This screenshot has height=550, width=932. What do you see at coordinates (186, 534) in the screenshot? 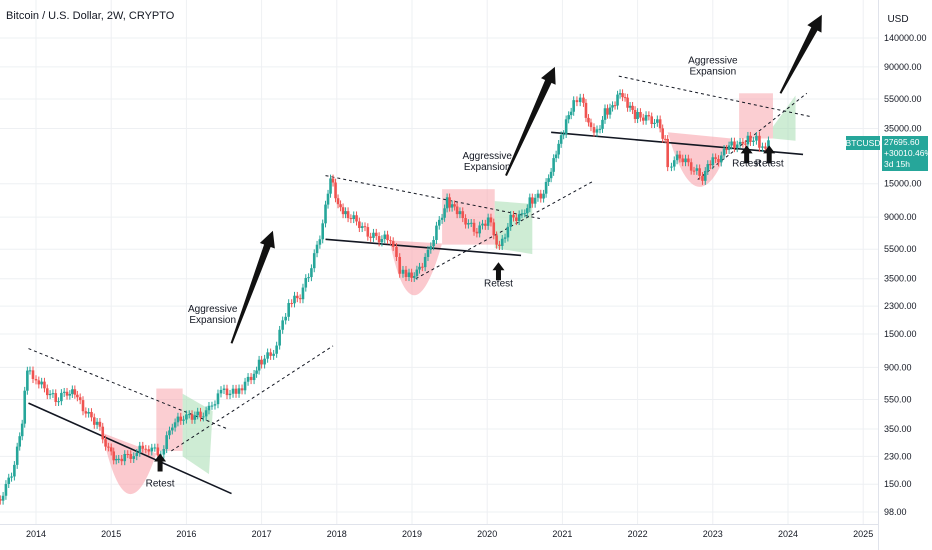
I see `x-tick-label: 2016` at bounding box center [186, 534].